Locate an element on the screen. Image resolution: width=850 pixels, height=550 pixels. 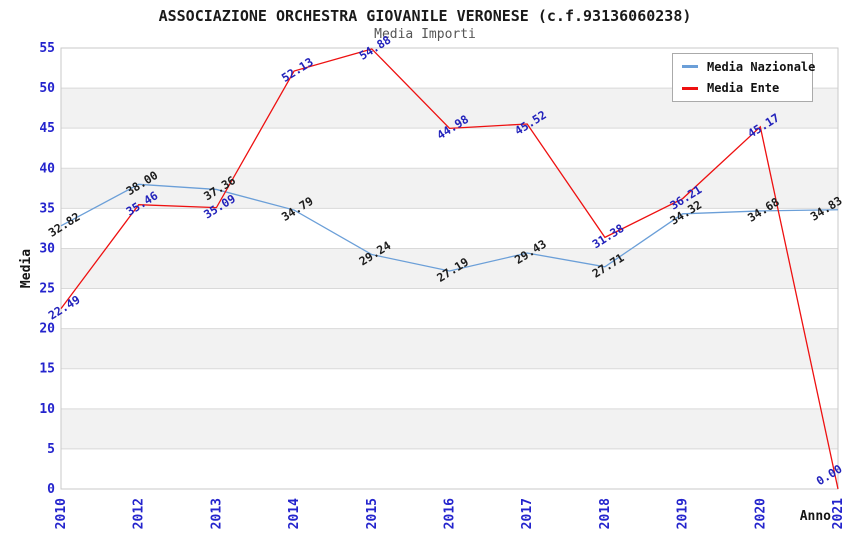
chart-subtitle: Media Importi is located at coordinates (425, 34).